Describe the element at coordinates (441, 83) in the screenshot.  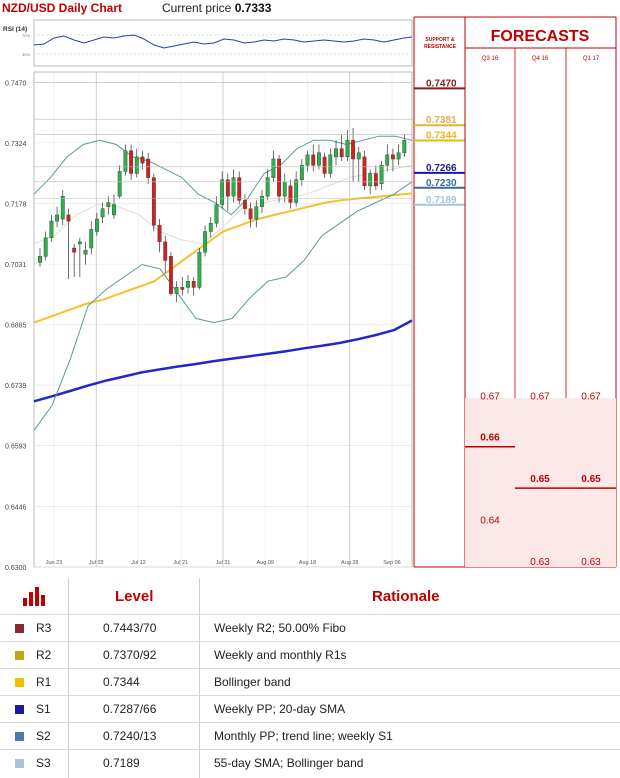
I see `level-label: 0.7470` at that location.